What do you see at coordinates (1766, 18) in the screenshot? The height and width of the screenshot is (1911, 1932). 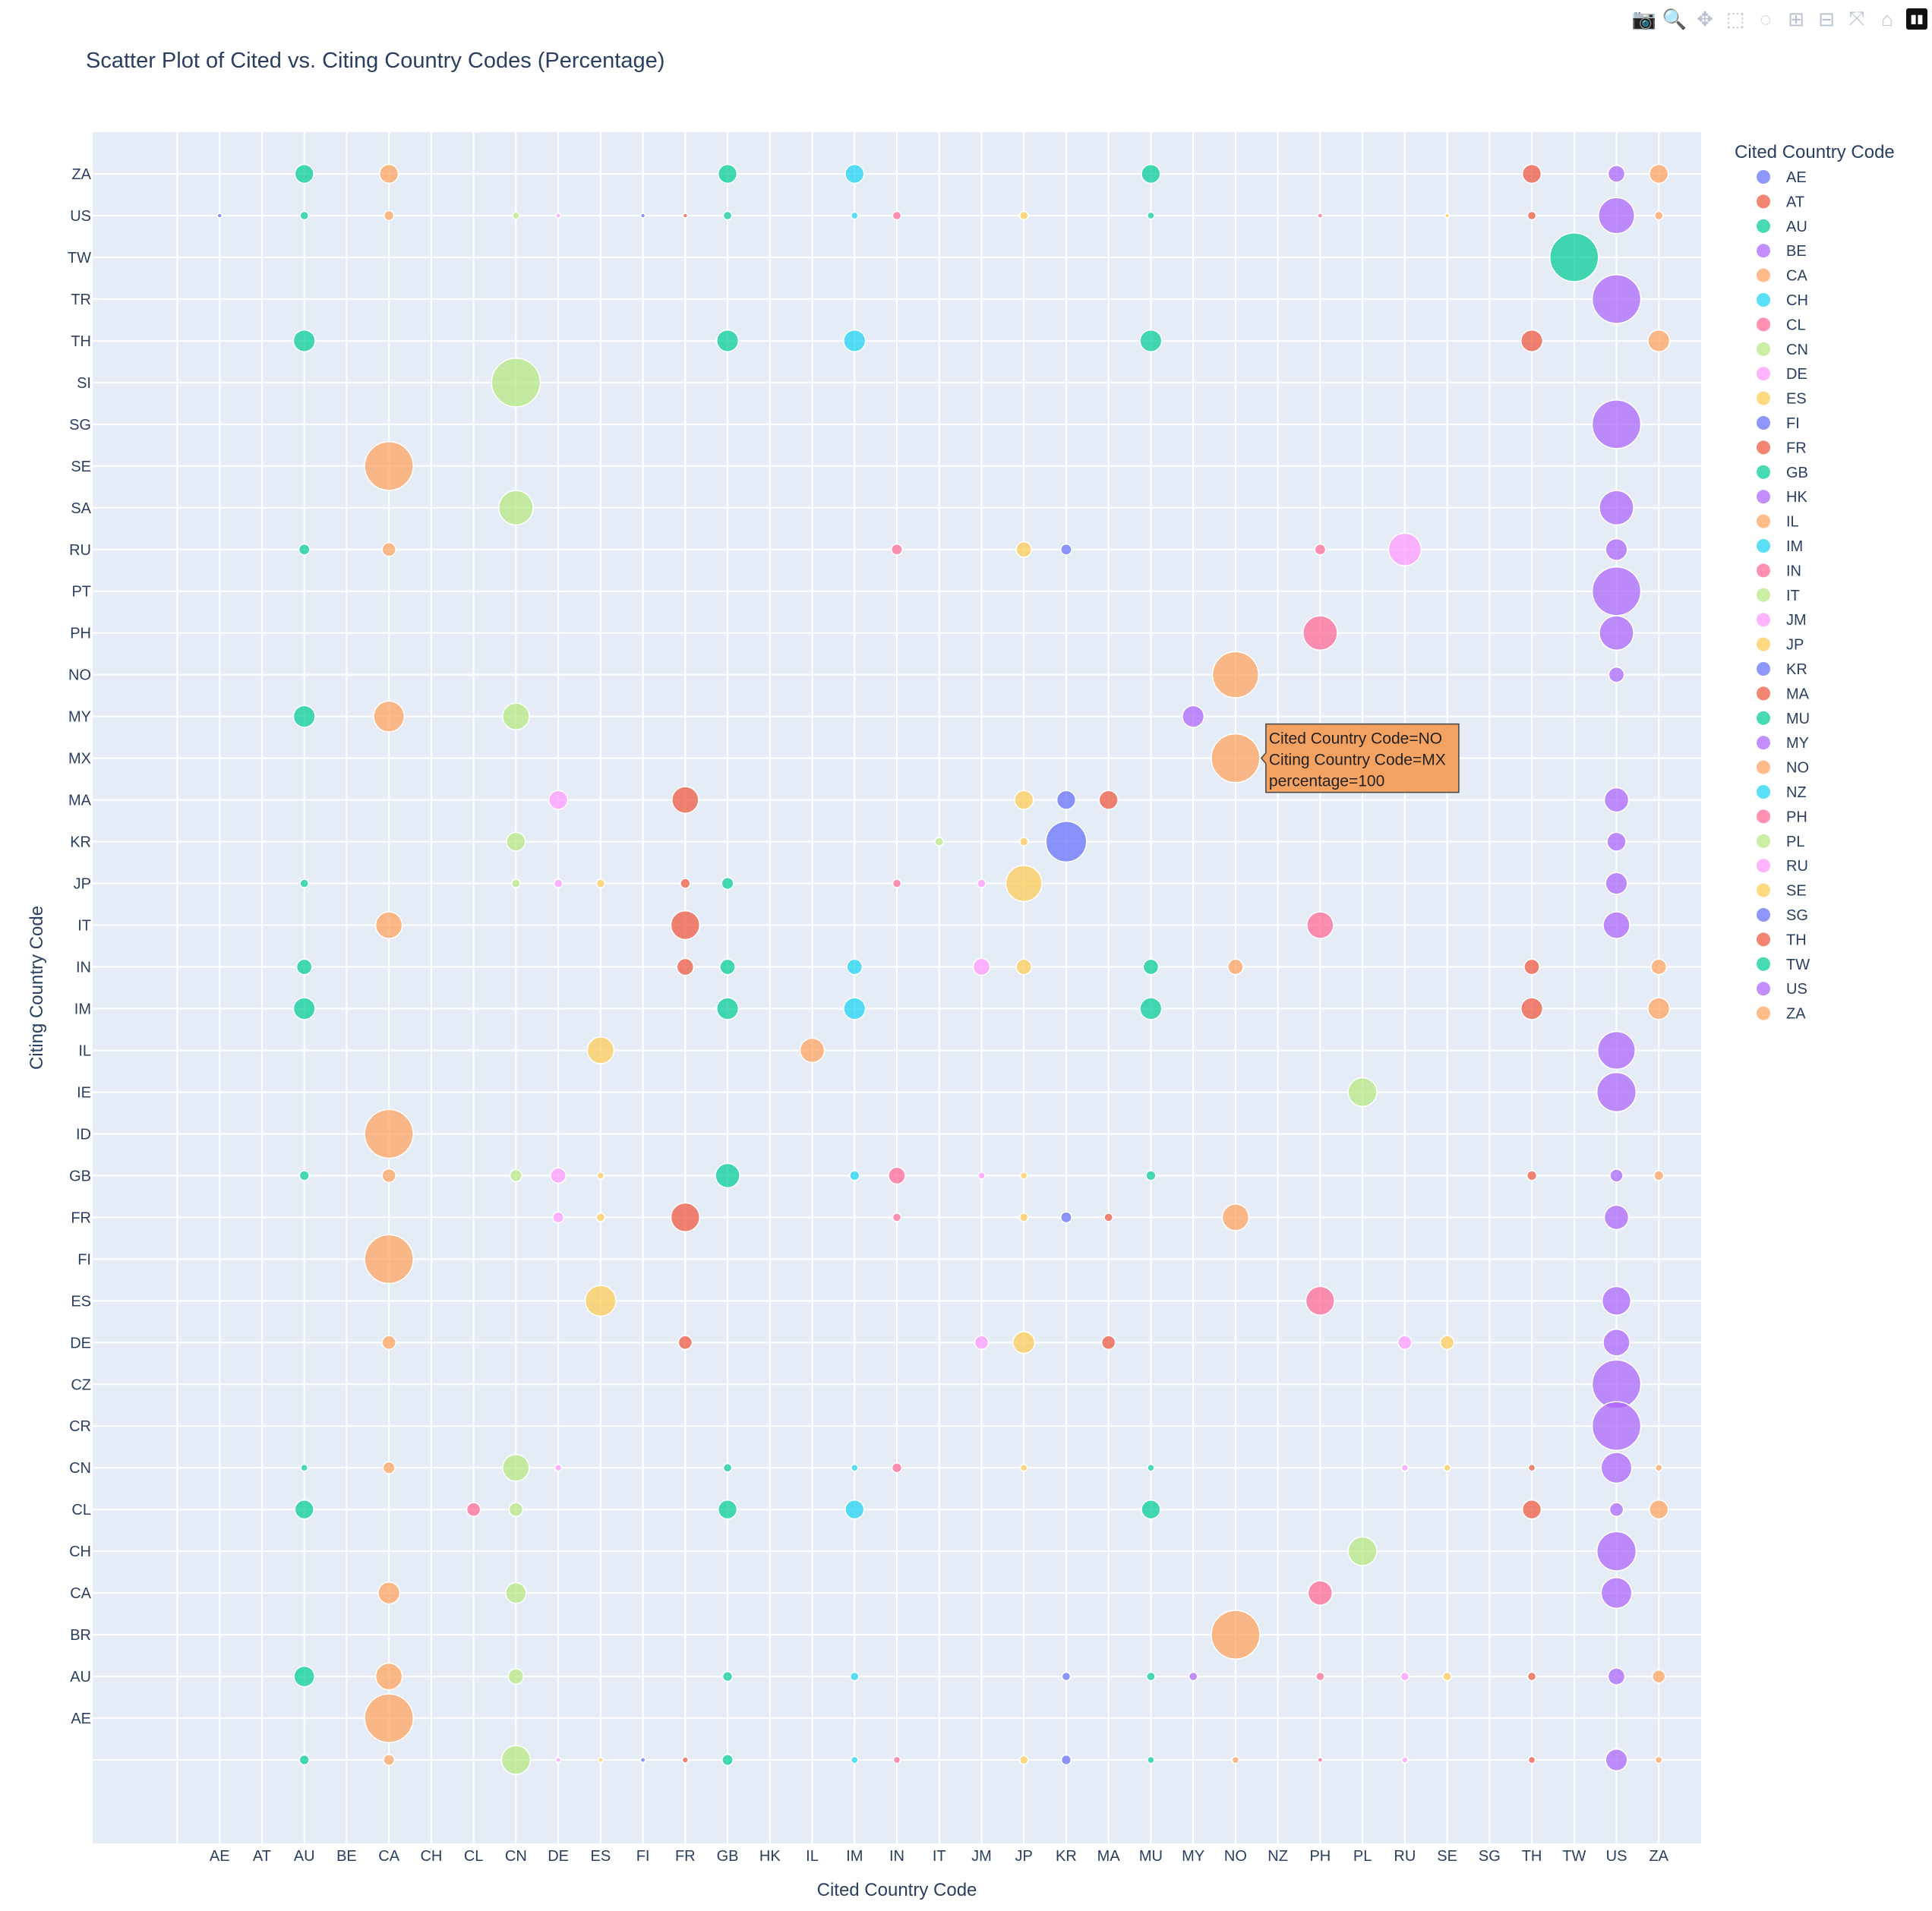 I see `lasso-select-icon: ◌` at bounding box center [1766, 18].